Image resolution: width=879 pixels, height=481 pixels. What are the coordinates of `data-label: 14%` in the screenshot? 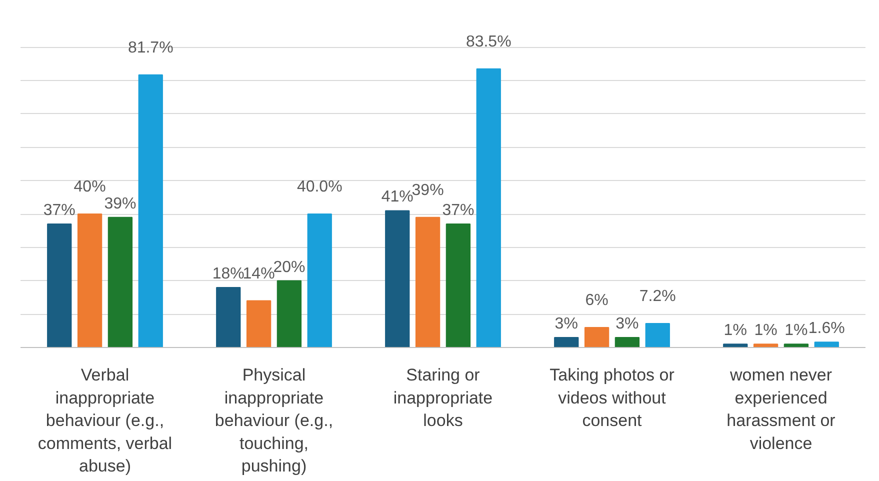 It's located at (258, 273).